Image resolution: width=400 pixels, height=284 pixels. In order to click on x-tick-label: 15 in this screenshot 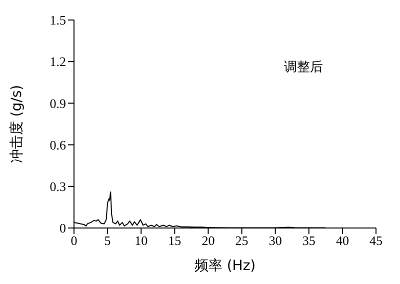, I will do `click(175, 240)`.